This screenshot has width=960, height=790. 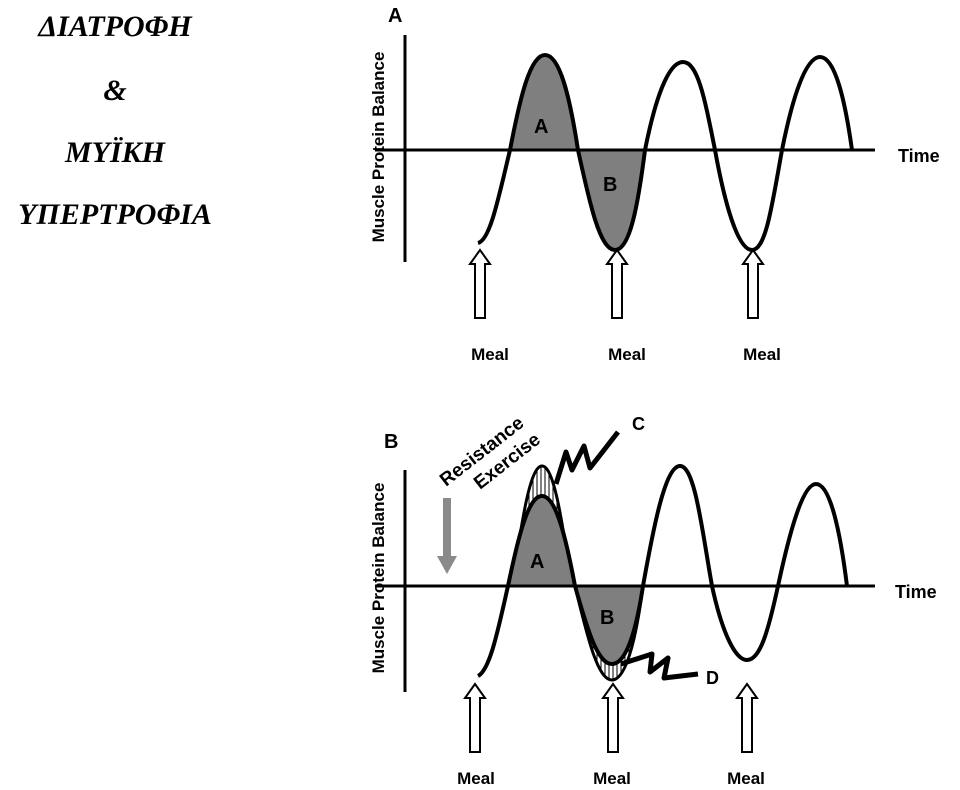 What do you see at coordinates (447, 536) in the screenshot?
I see `resistance-exercise-arrow-icon` at bounding box center [447, 536].